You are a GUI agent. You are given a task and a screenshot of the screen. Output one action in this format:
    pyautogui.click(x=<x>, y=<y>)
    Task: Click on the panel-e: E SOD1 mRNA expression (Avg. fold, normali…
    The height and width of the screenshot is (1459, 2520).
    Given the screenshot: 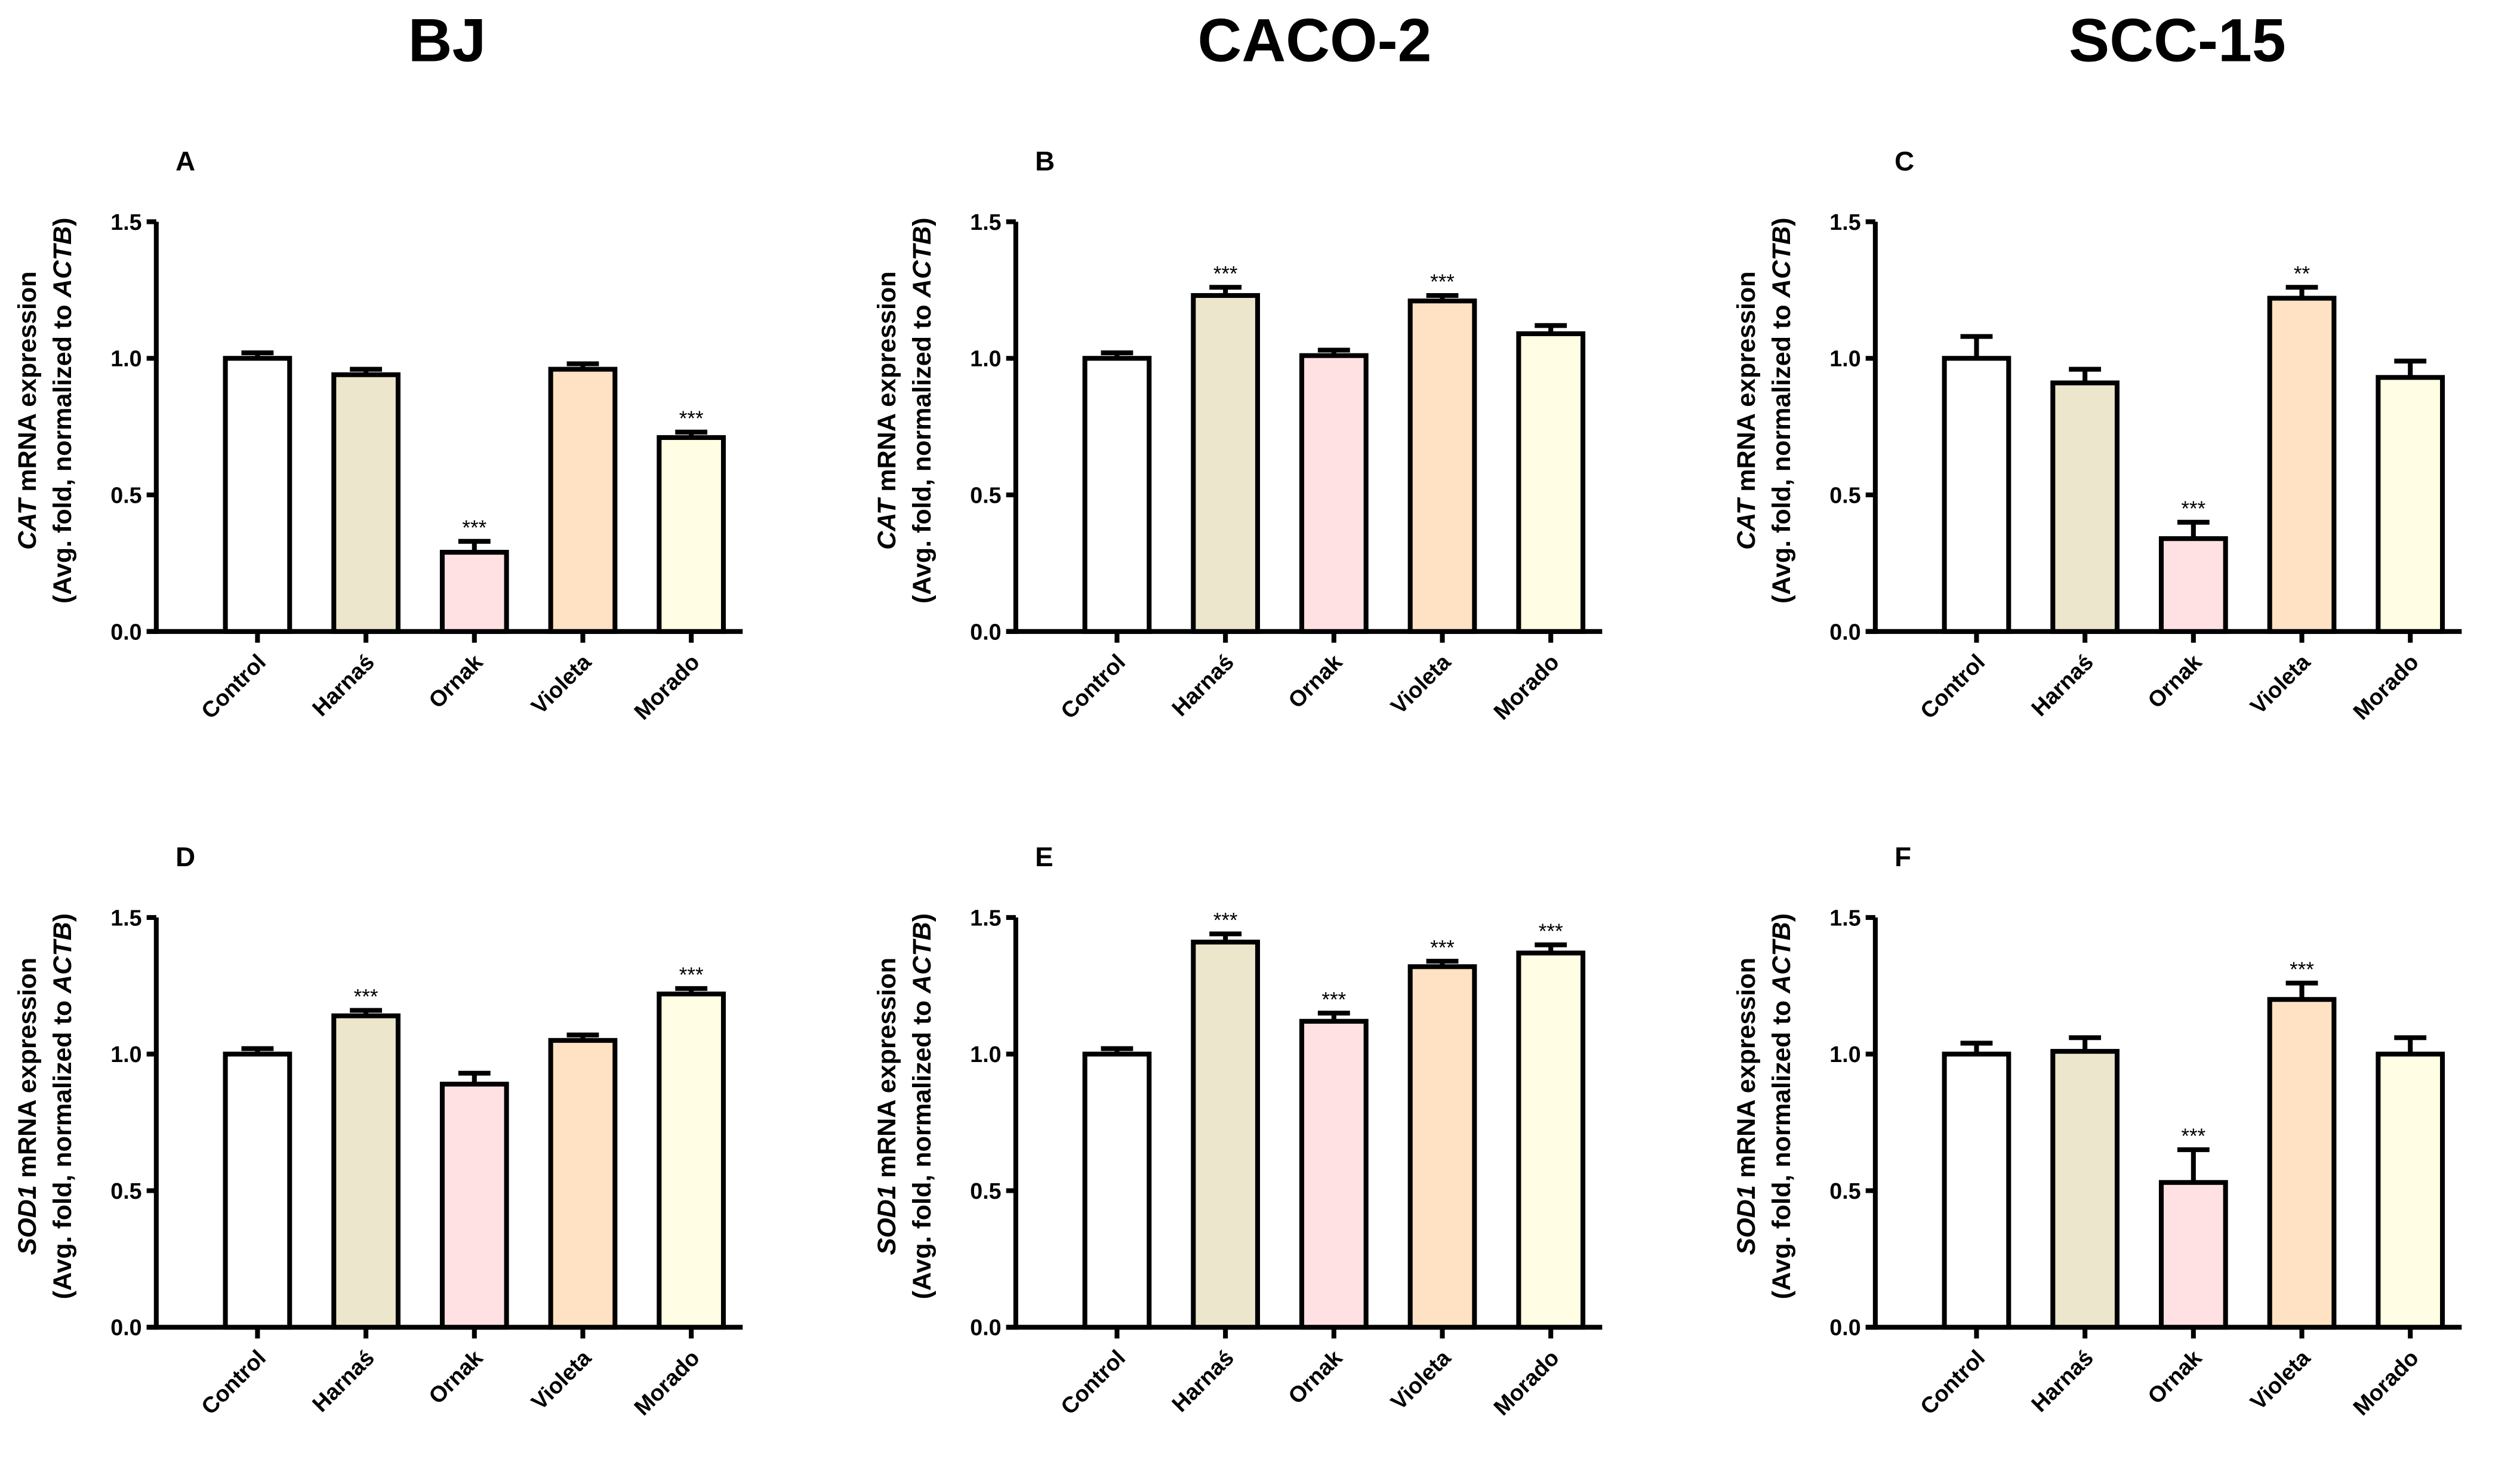 What is the action you would take?
    pyautogui.click(x=1238, y=1131)
    